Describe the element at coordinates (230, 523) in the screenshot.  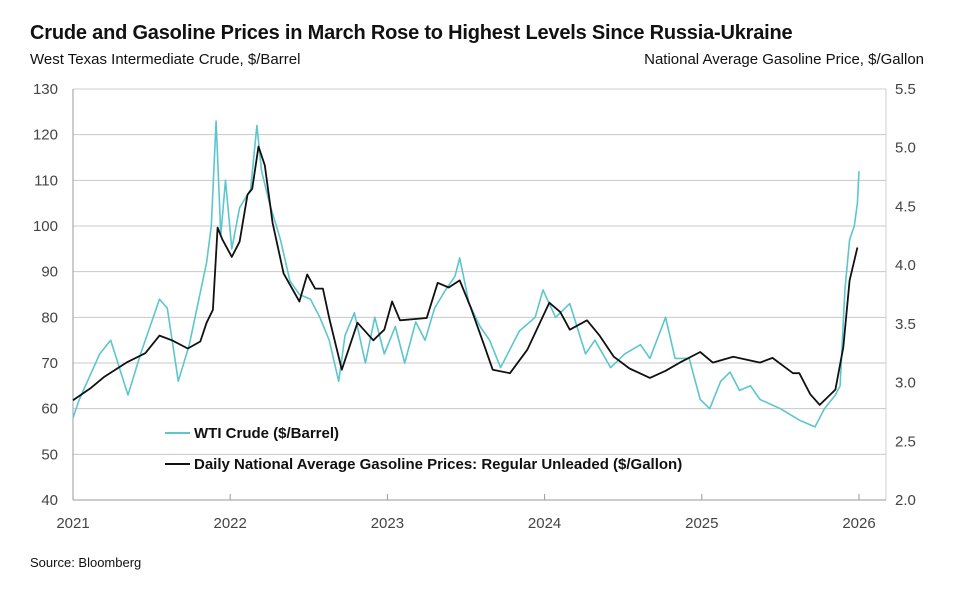
I see `x-tick-label: 2022` at that location.